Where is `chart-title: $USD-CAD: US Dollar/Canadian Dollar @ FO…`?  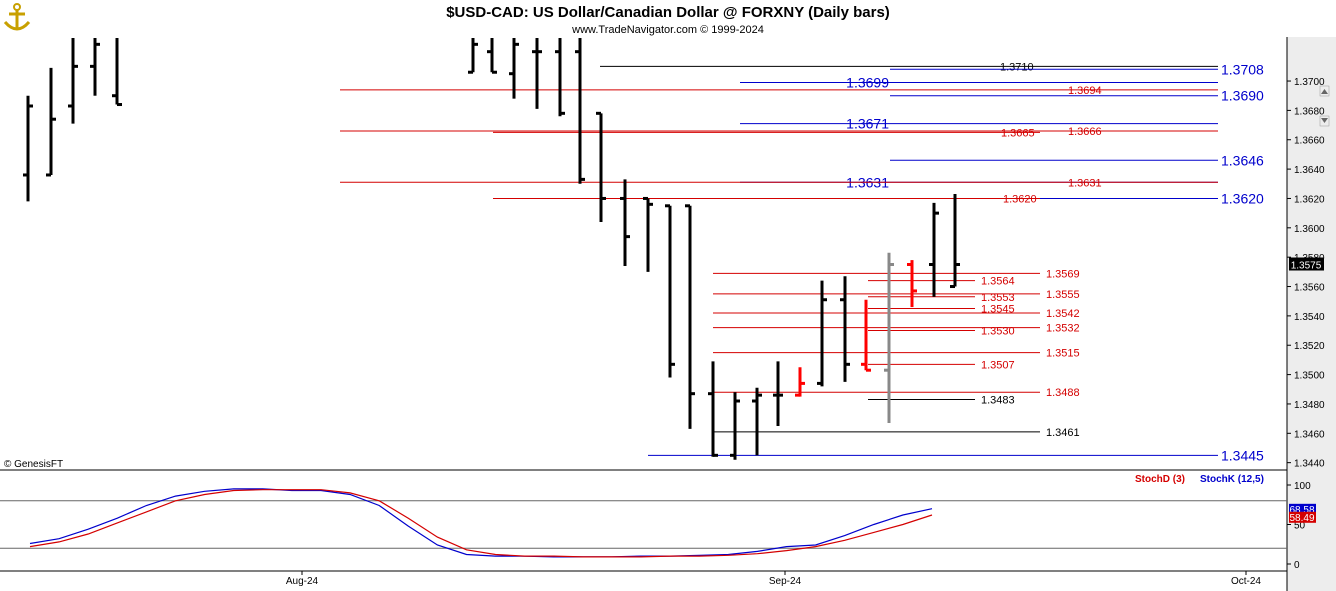
chart-title: $USD-CAD: US Dollar/Canadian Dollar @ FO… is located at coordinates (668, 12).